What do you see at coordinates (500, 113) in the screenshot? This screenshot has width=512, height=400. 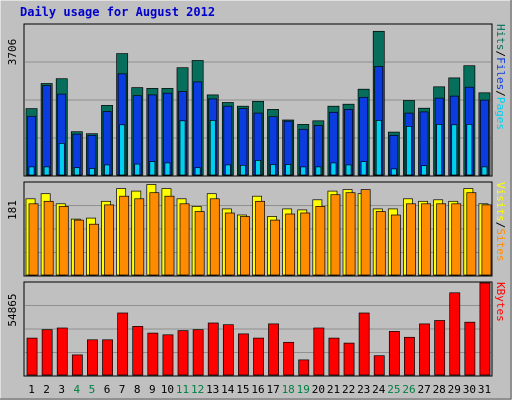 I see `series-label-part: Pages` at bounding box center [500, 113].